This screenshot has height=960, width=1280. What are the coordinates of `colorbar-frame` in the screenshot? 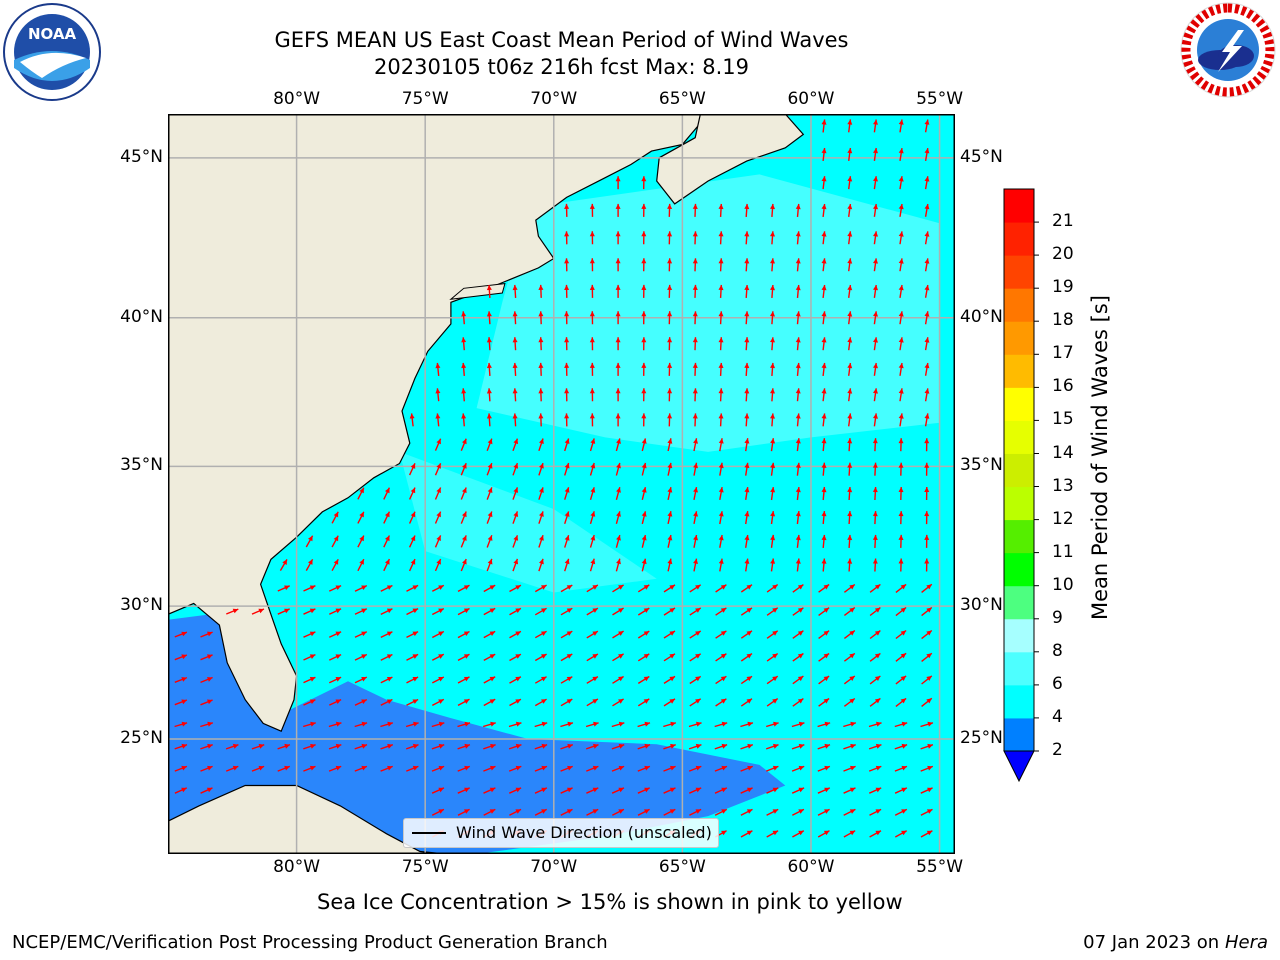 It's located at (1019, 470).